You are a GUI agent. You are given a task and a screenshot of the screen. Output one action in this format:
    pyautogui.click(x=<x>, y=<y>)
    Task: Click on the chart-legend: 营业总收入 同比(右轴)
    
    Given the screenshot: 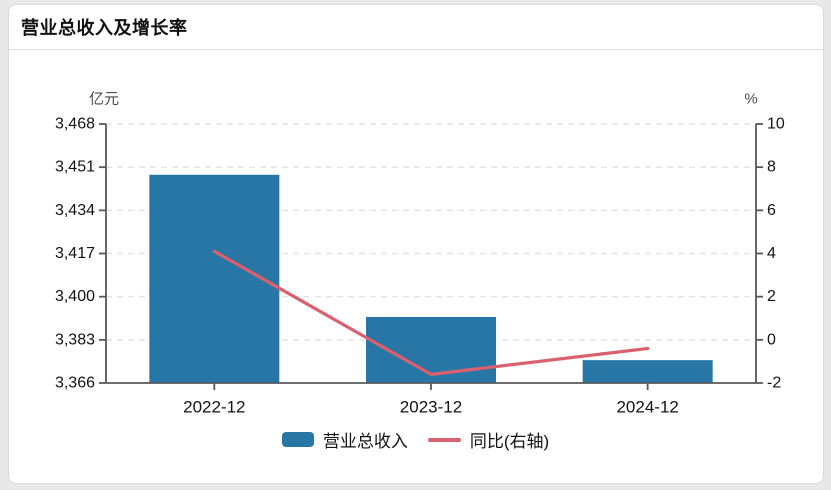 What is the action you would take?
    pyautogui.click(x=415, y=439)
    